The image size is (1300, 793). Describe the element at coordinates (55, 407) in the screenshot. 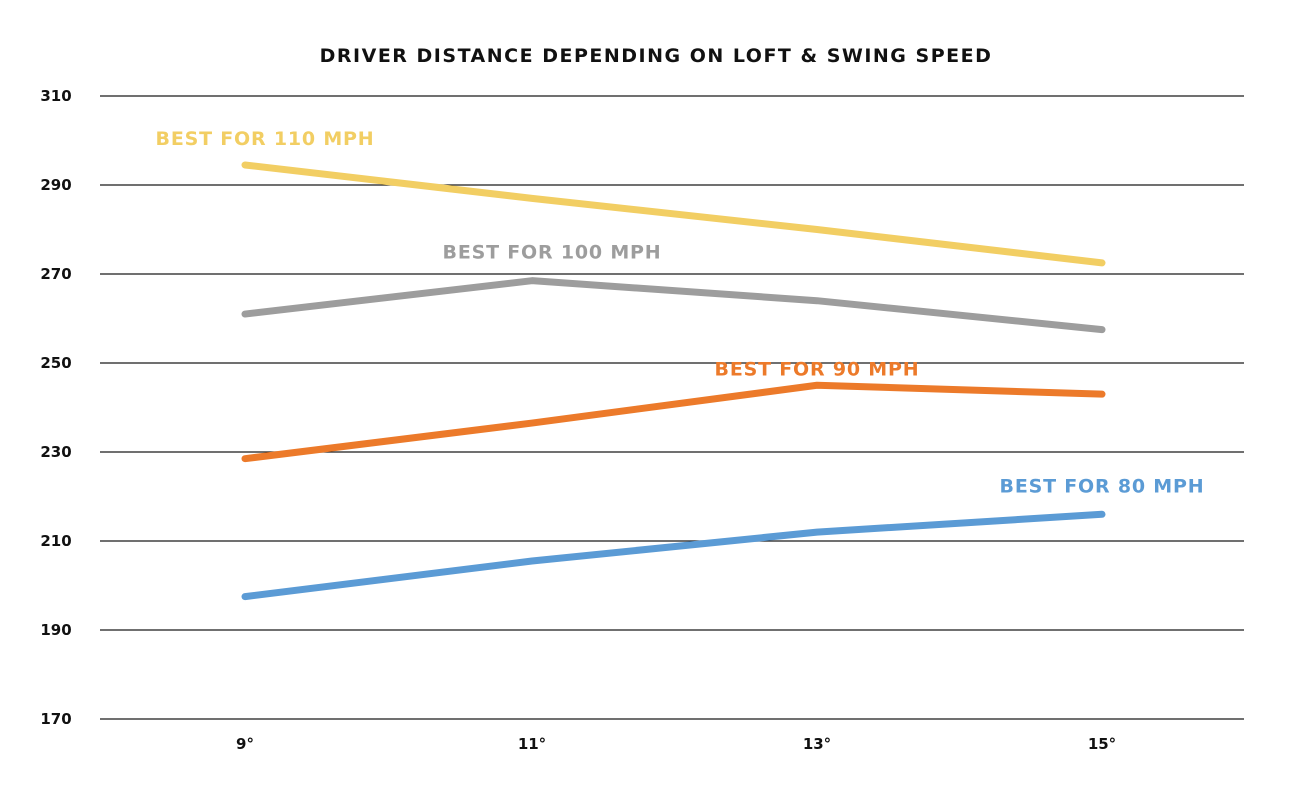

I see `y-axis-ticks: 170 190 210 230 250 270 290 310` at that location.